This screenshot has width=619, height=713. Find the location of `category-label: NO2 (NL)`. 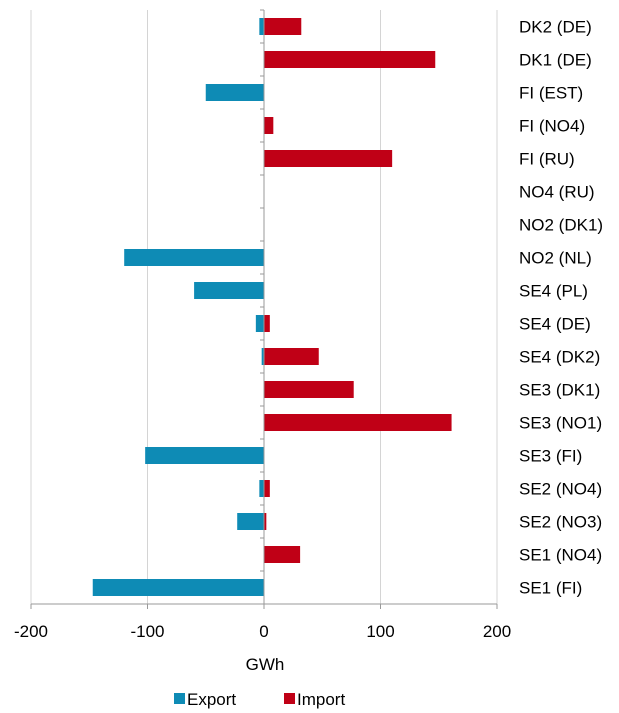

category-label: NO2 (NL) is located at coordinates (555, 258).